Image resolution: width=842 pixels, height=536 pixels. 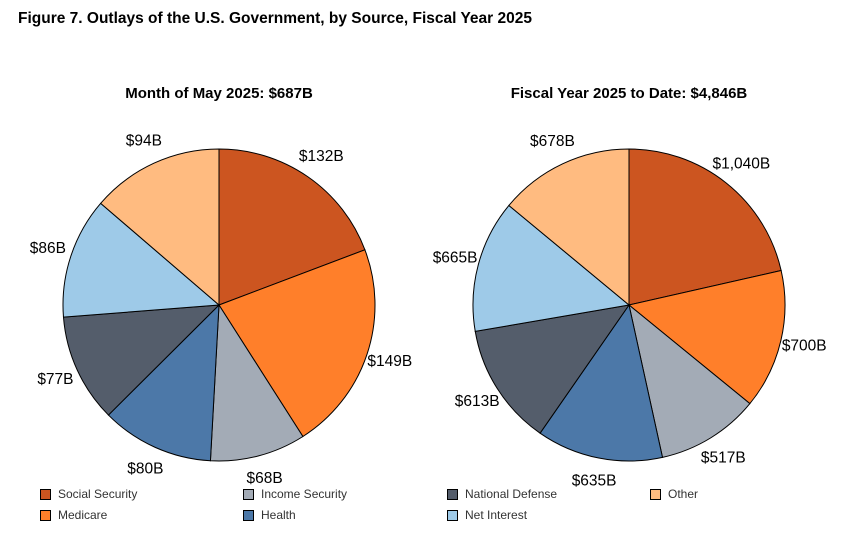 What do you see at coordinates (804, 345) in the screenshot?
I see `pie-data-label-medicare: $700B` at bounding box center [804, 345].